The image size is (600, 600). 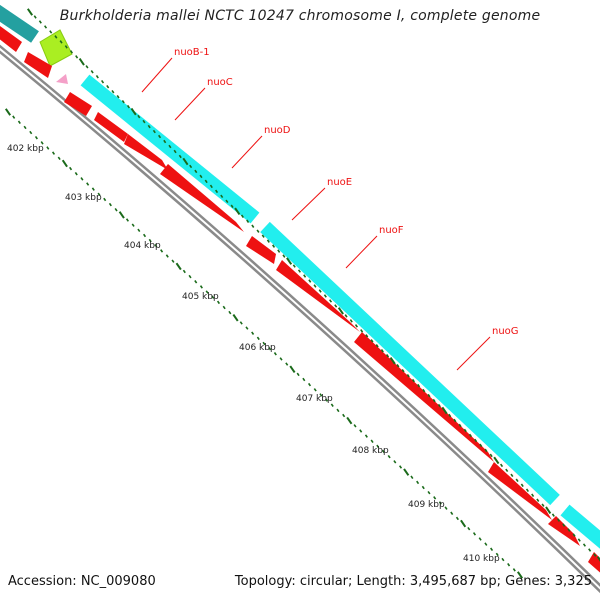 What do you see at coordinates (62, 79) in the screenshot?
I see `pink-feature` at bounding box center [62, 79].